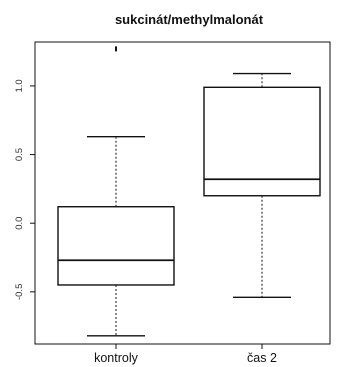 The width and height of the screenshot is (337, 367). Describe the element at coordinates (19, 292) in the screenshot. I see `y-tick-label: -0.5` at that location.